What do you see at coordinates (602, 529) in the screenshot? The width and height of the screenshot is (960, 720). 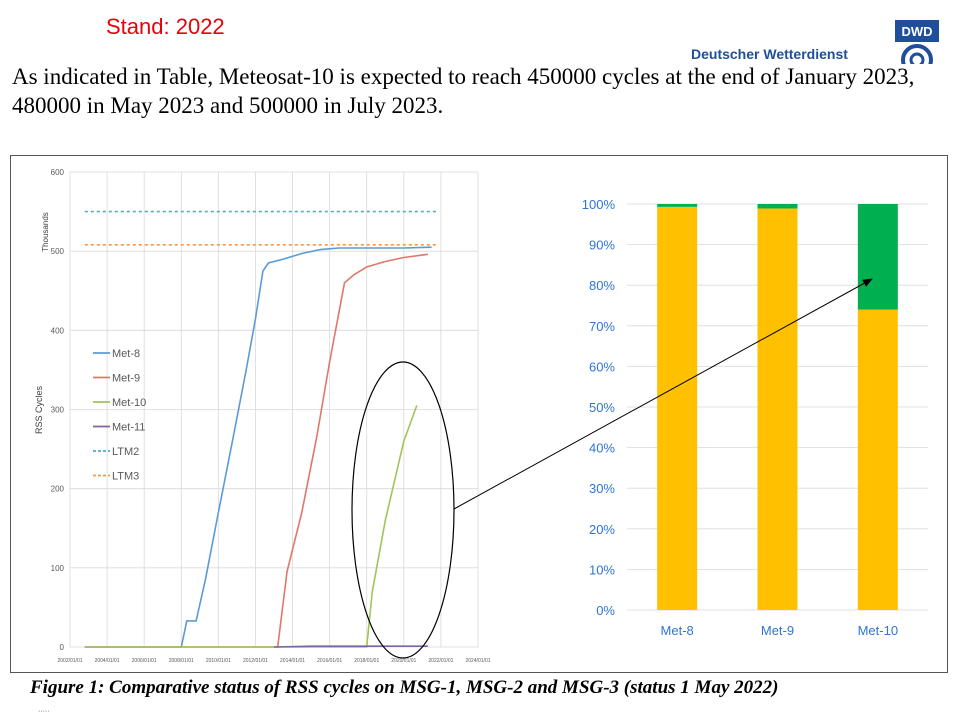 I see `bar-chart-ytick-label: 20%` at bounding box center [602, 529].